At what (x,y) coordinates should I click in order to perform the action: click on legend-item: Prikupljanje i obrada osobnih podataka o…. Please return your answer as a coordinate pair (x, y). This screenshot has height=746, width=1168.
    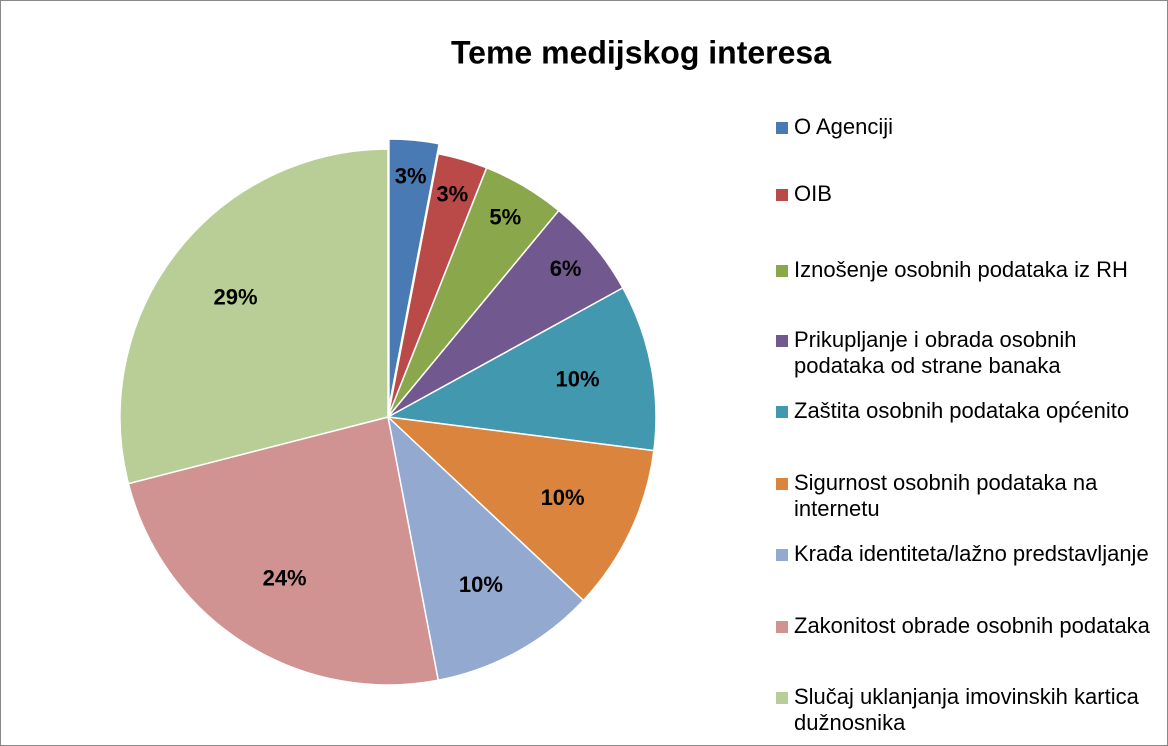
    Looking at the image, I should click on (966, 353).